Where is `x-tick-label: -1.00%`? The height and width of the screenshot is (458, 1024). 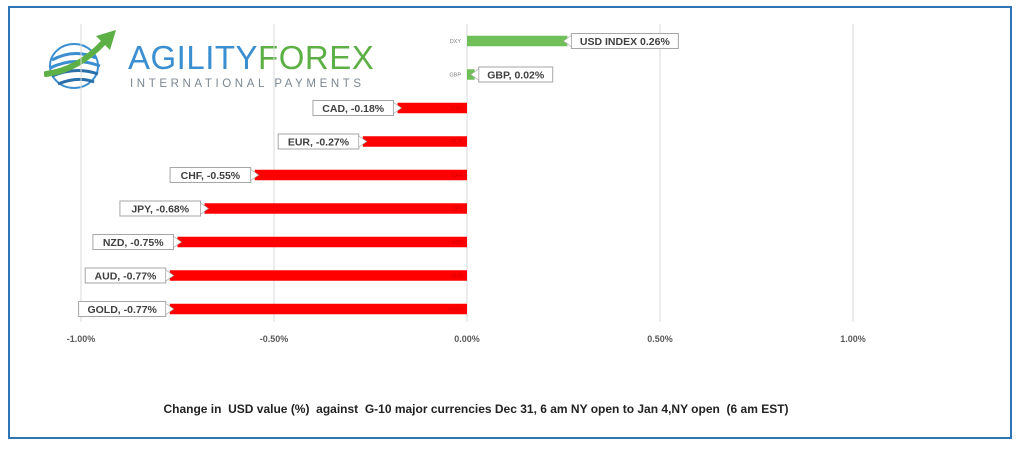 x-tick-label: -1.00% is located at coordinates (81, 339).